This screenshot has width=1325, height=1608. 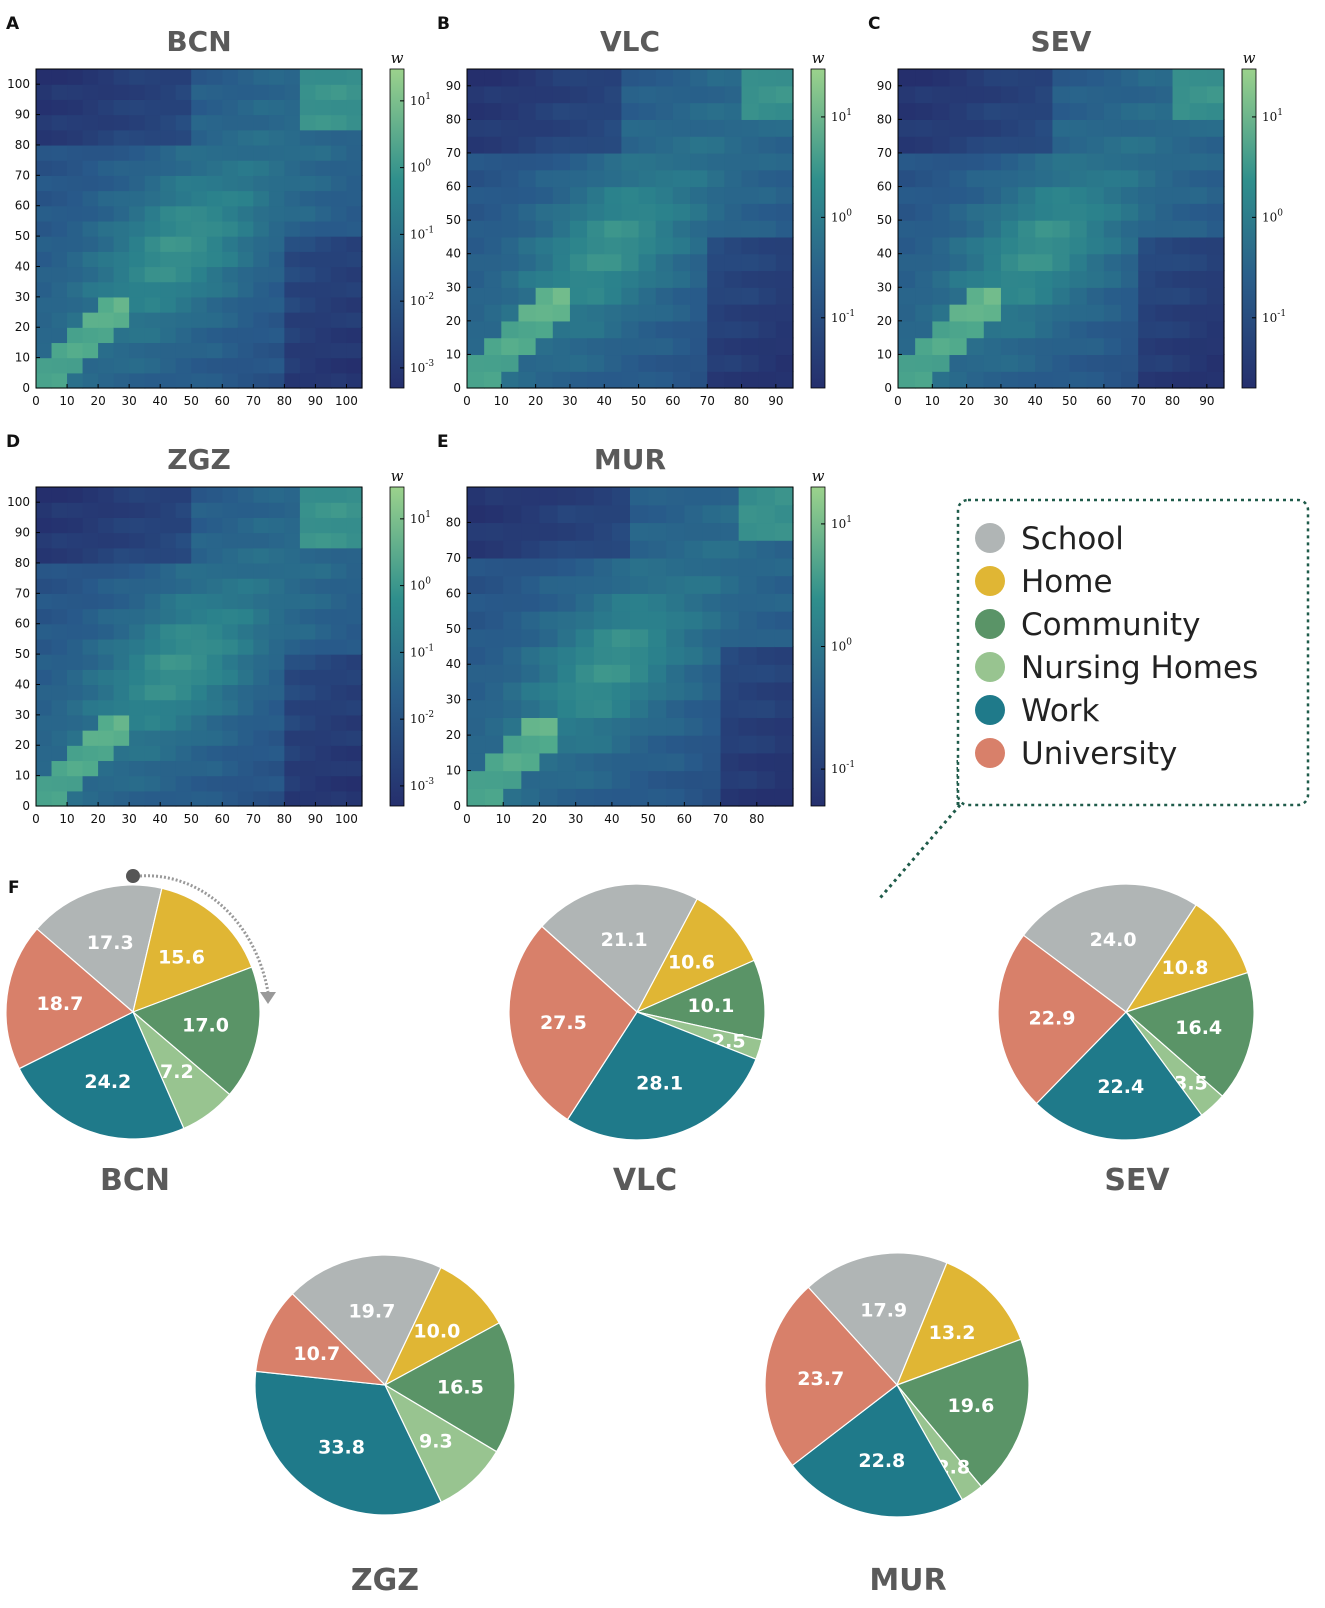 I want to click on pie-value-label: 23.7, so click(x=820, y=1379).